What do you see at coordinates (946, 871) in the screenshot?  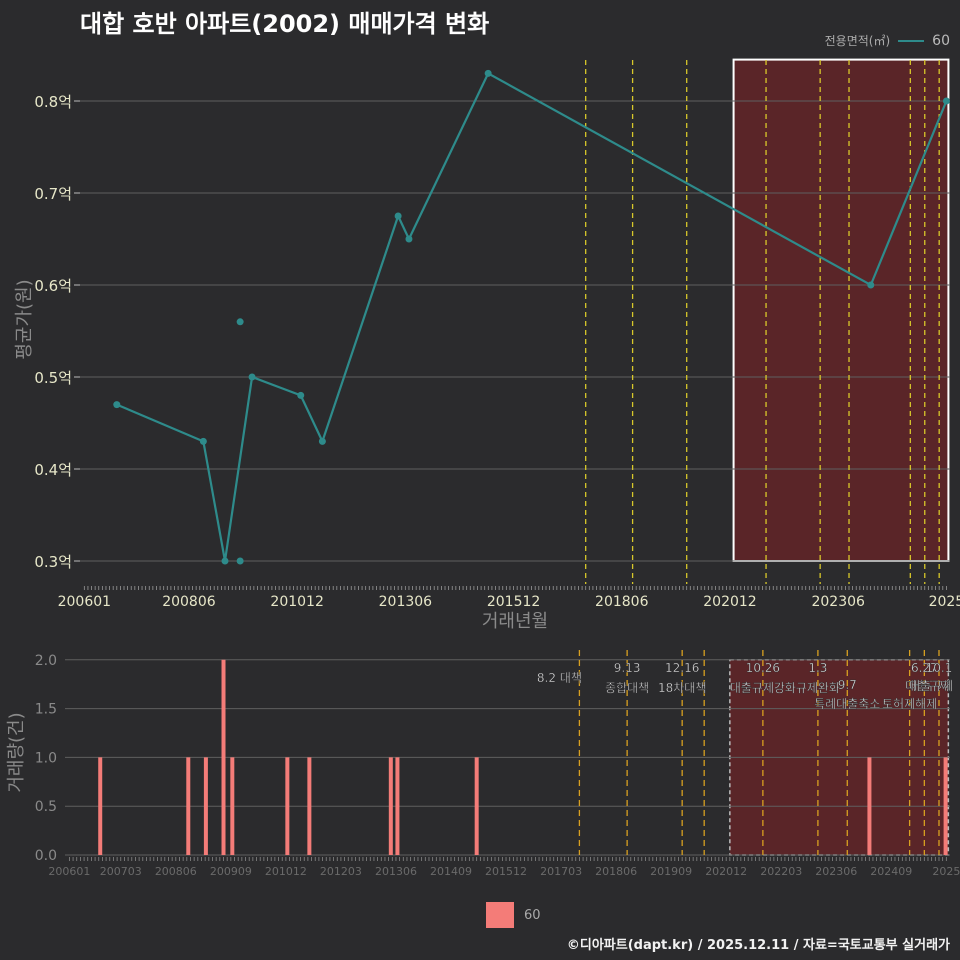 I see `bottom-x-tick-label: 2025` at bounding box center [946, 871].